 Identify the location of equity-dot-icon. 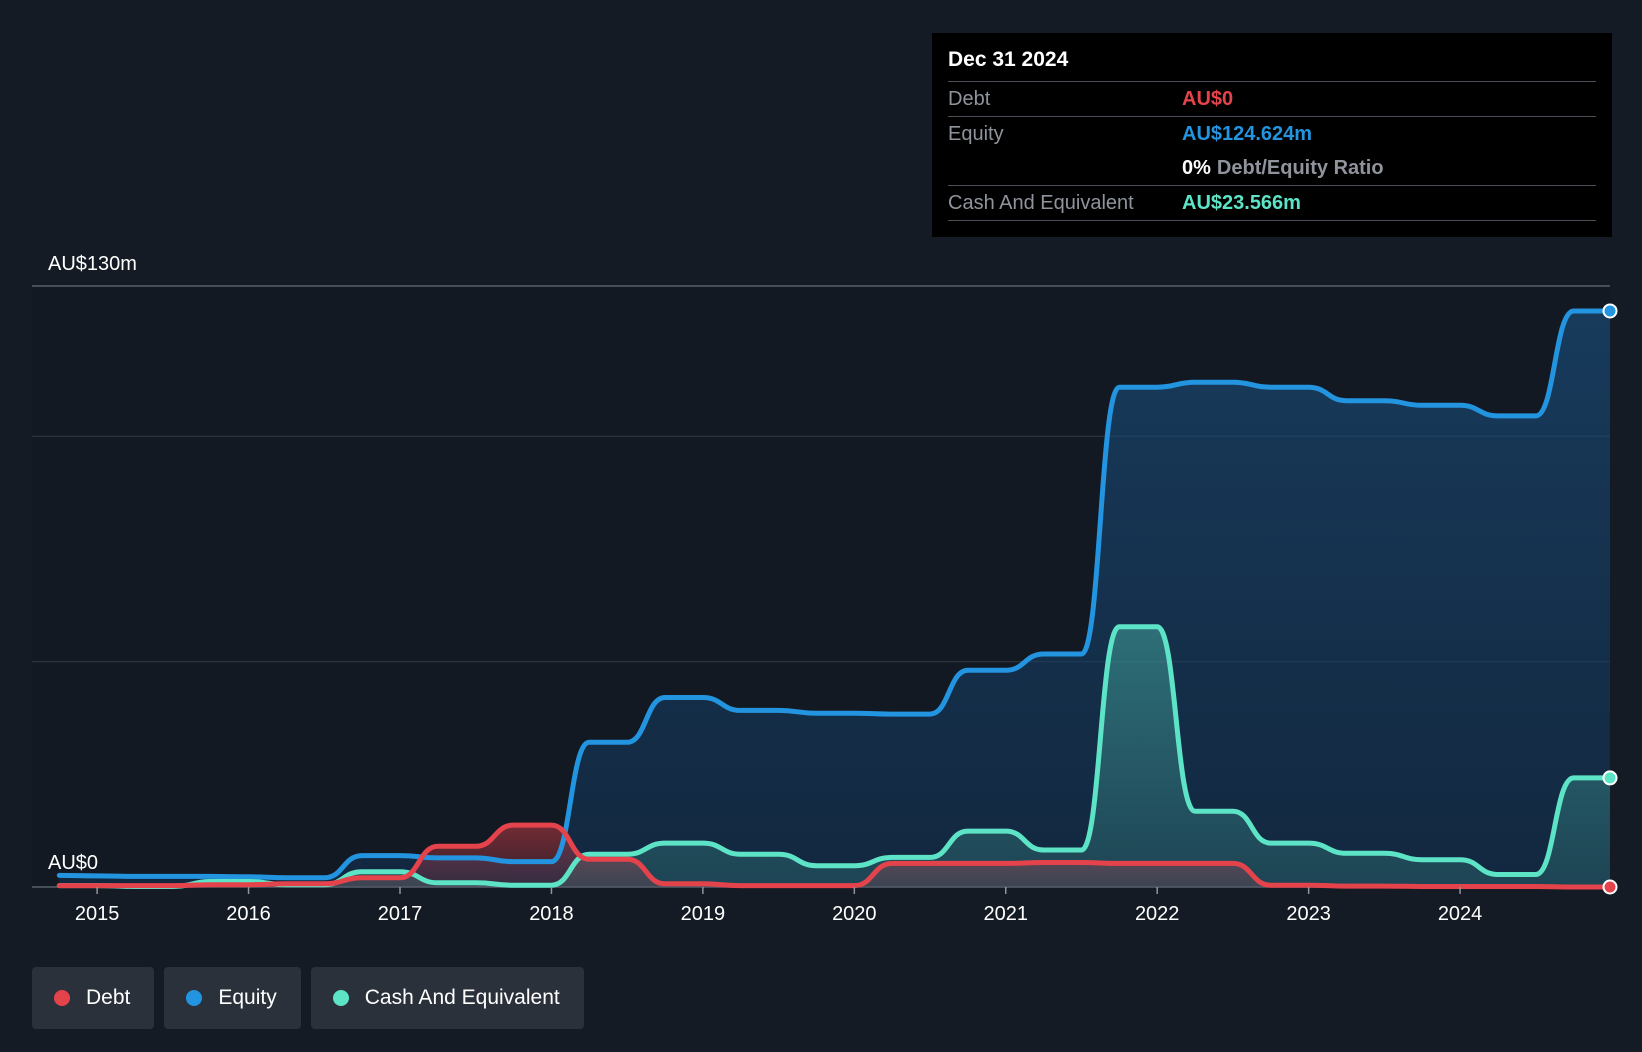
(194, 998).